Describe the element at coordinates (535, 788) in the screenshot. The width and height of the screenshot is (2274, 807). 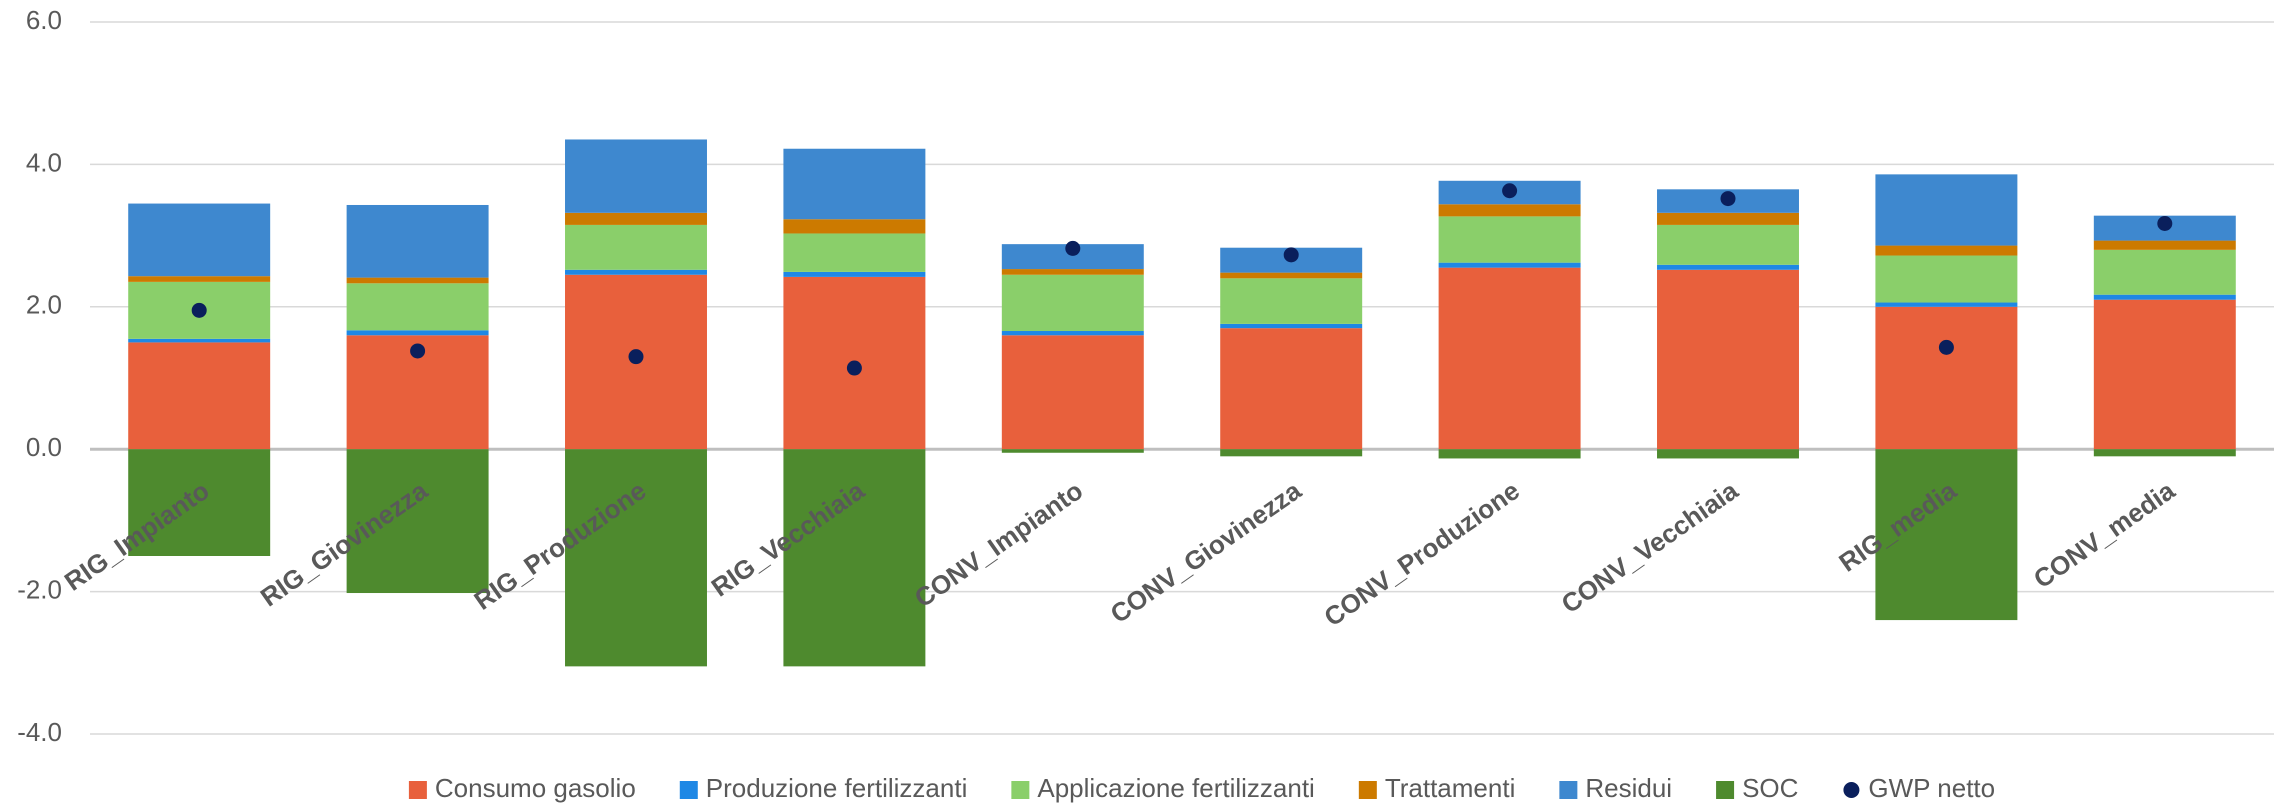
I see `legend-label: Consumo gasolio` at that location.